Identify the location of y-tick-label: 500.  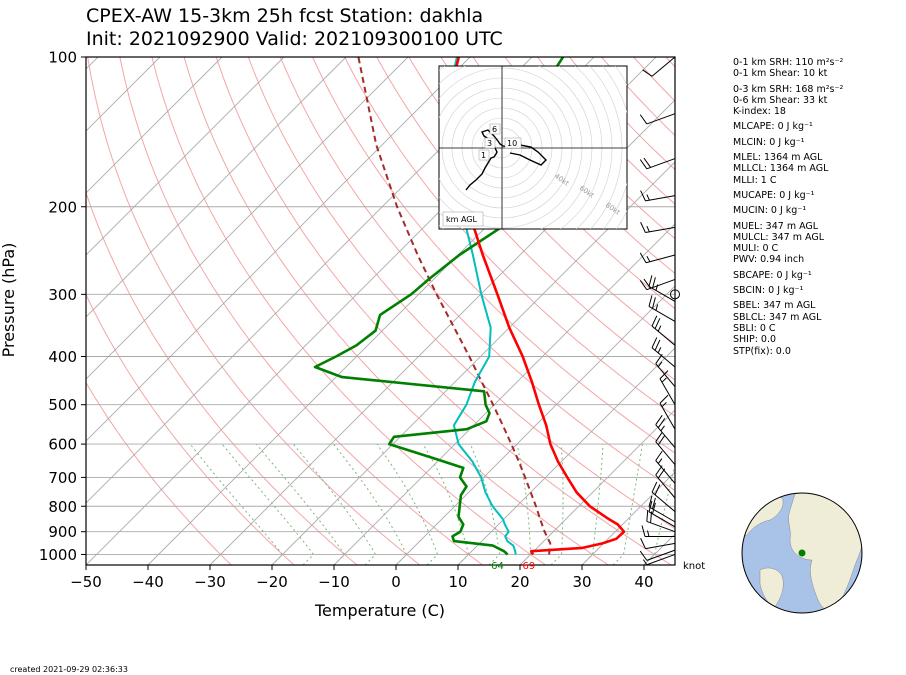
(62, 405).